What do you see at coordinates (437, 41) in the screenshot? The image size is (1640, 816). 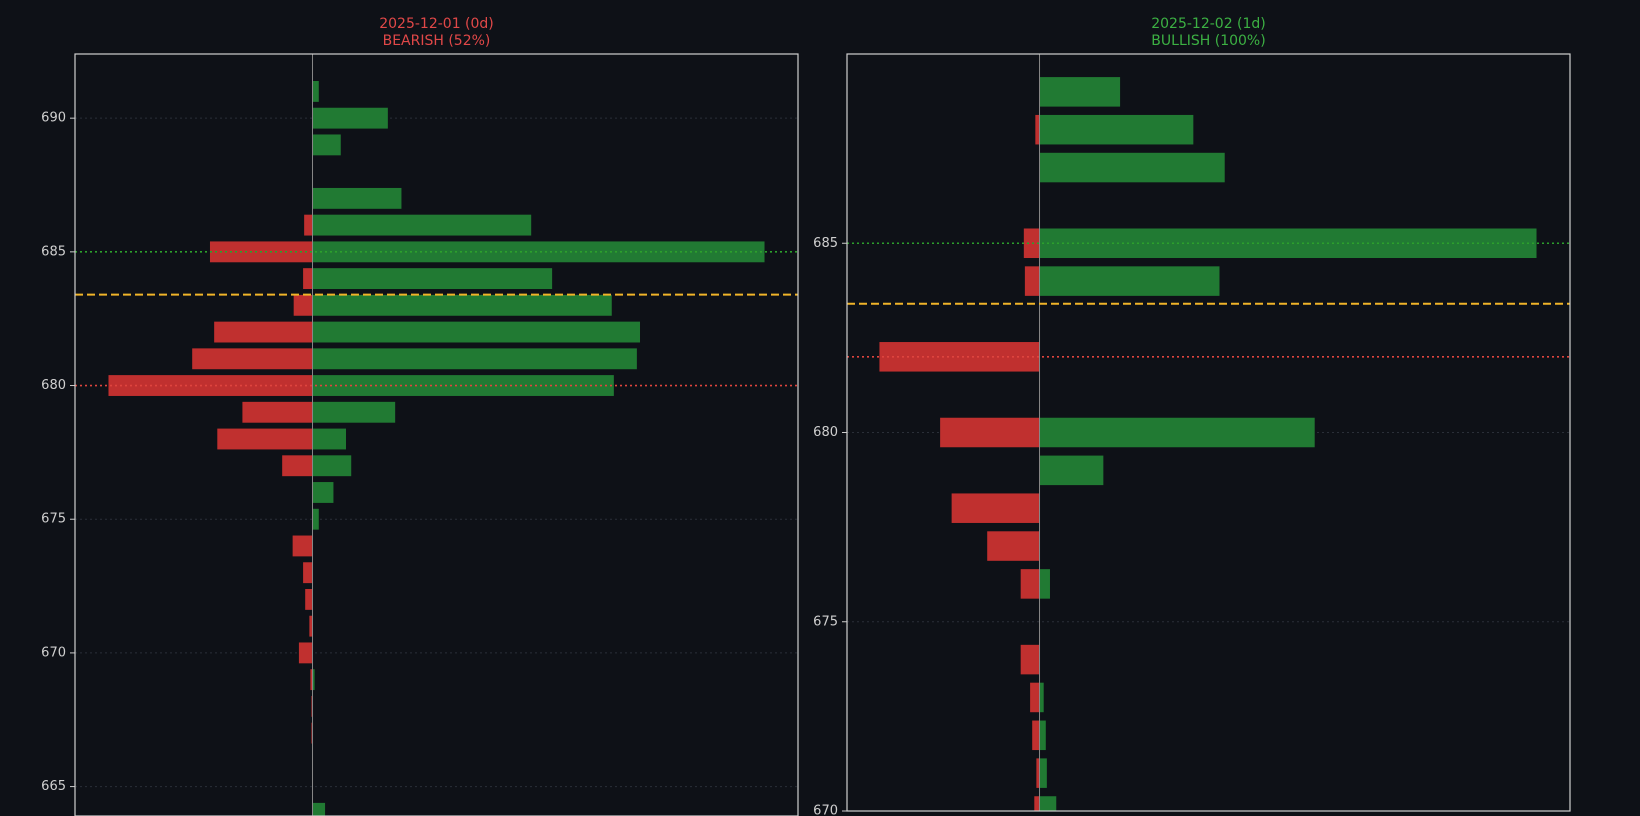 I see `chart-subtitle: BEARISH (52%)` at bounding box center [437, 41].